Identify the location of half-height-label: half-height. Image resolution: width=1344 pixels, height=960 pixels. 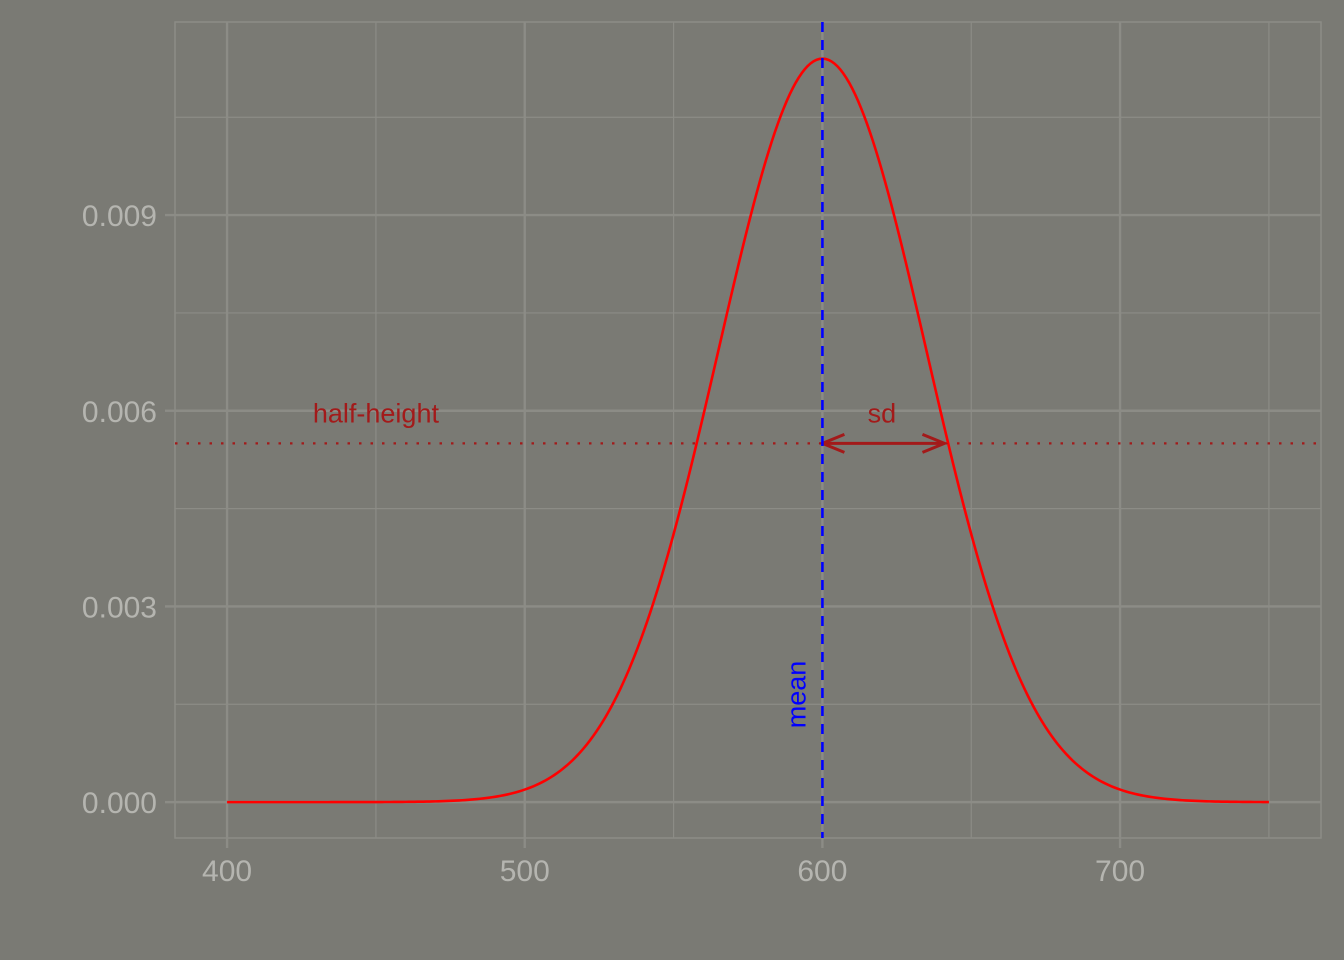
(376, 414).